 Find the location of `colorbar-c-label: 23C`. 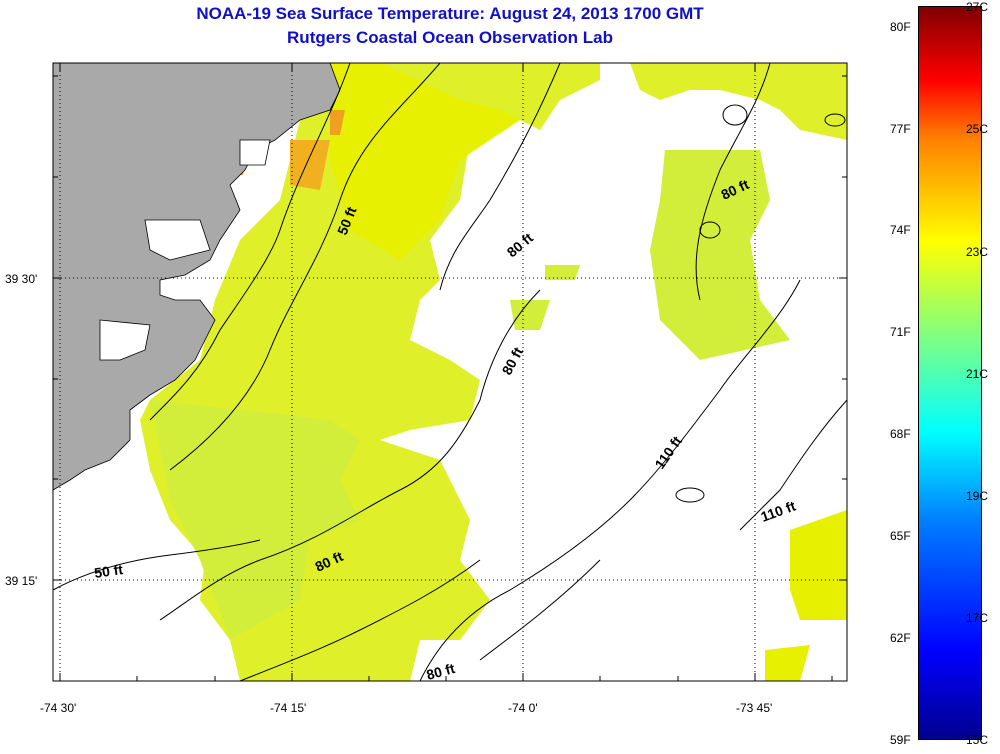

colorbar-c-label: 23C is located at coordinates (977, 252).